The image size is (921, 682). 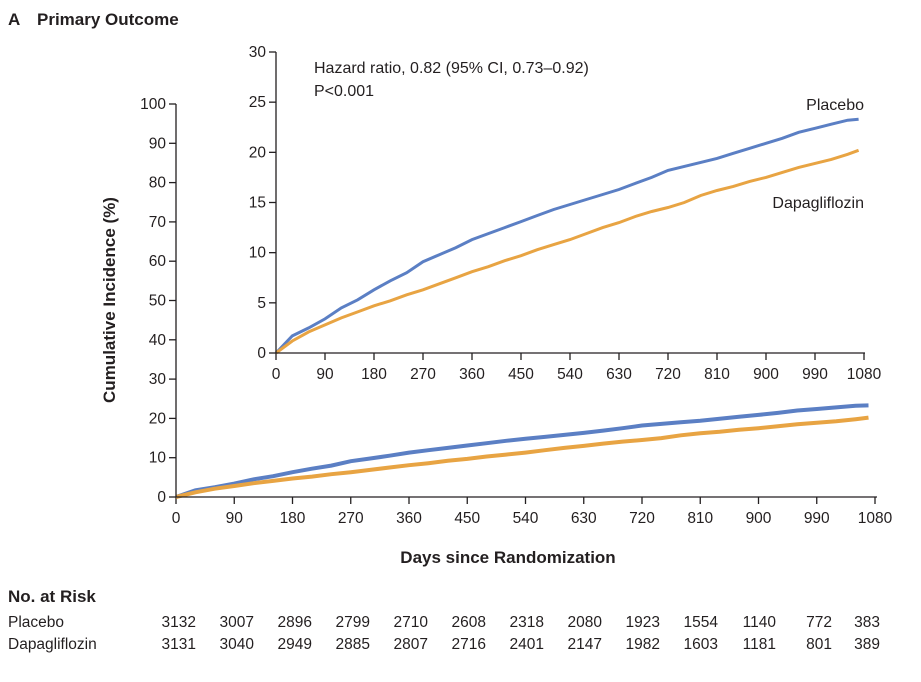 What do you see at coordinates (522, 457) in the screenshot?
I see `main-series-dapagliflozin` at bounding box center [522, 457].